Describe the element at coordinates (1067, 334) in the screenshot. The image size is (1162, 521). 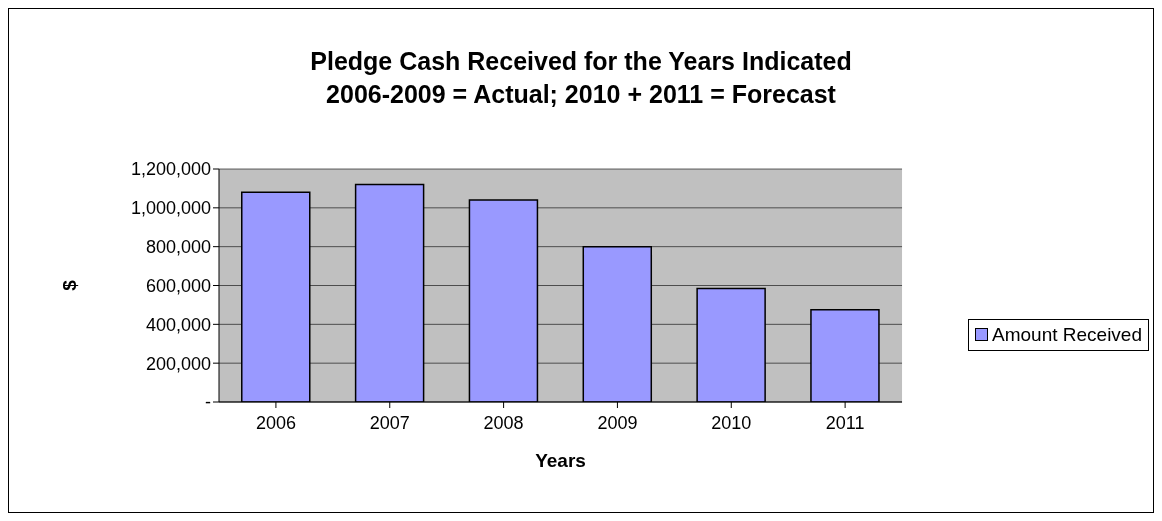
I see `legend-label: Amount Received` at that location.